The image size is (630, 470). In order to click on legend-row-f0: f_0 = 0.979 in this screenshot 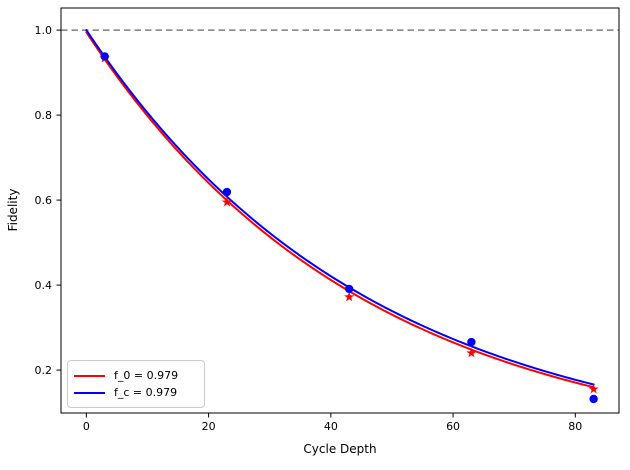, I will do `click(135, 375)`.